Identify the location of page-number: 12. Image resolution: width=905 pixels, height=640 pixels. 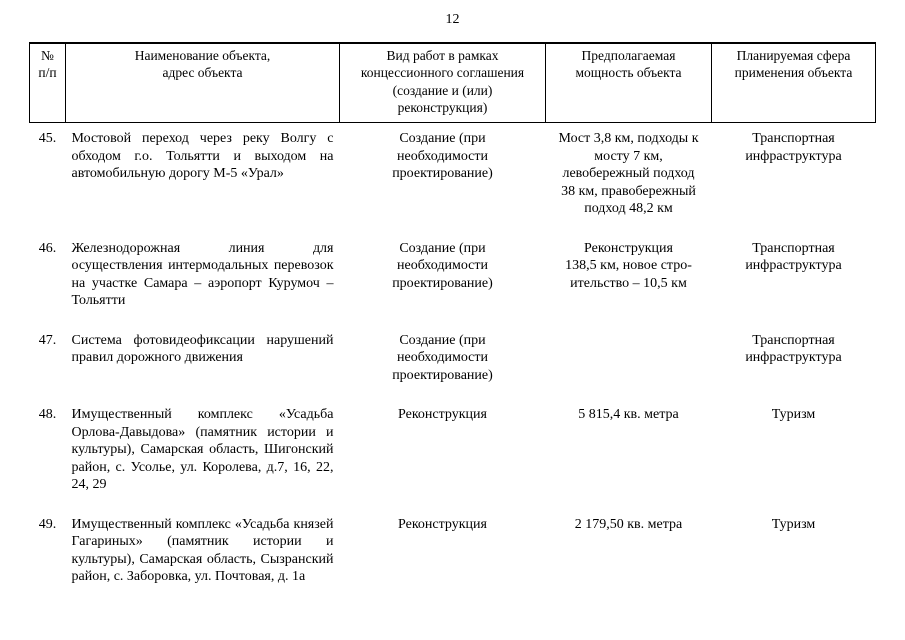
(452, 19).